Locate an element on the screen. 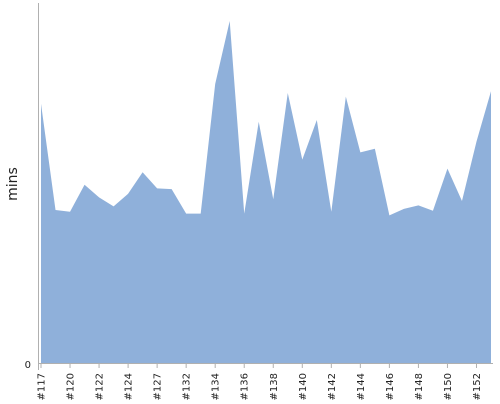 This screenshot has height=404, width=500. x-tick-label: #148 is located at coordinates (419, 386).